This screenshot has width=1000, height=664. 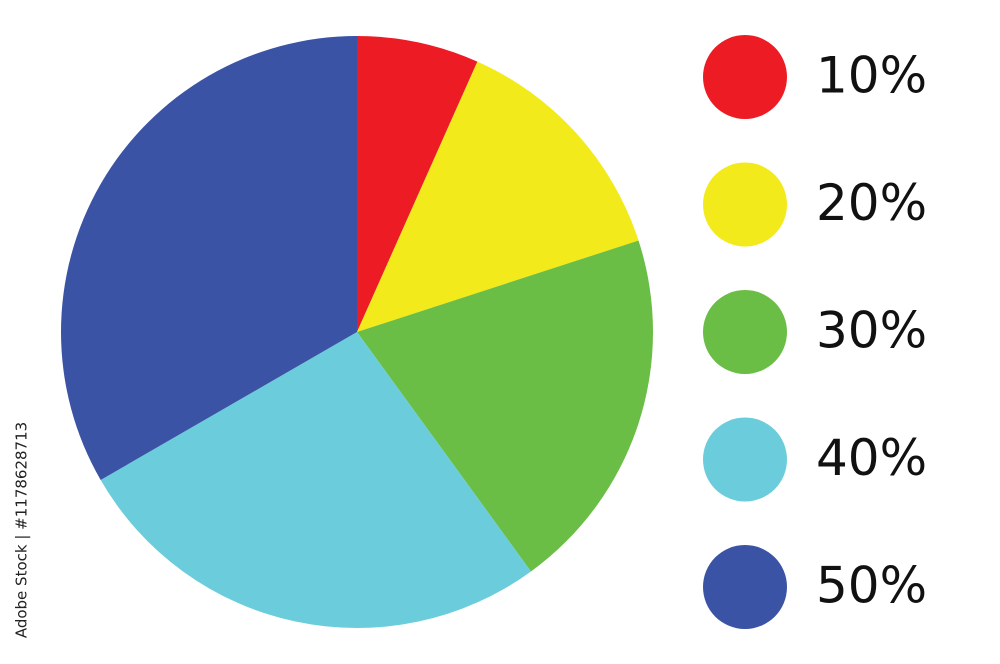 I want to click on legend-label: 30%, so click(x=871, y=331).